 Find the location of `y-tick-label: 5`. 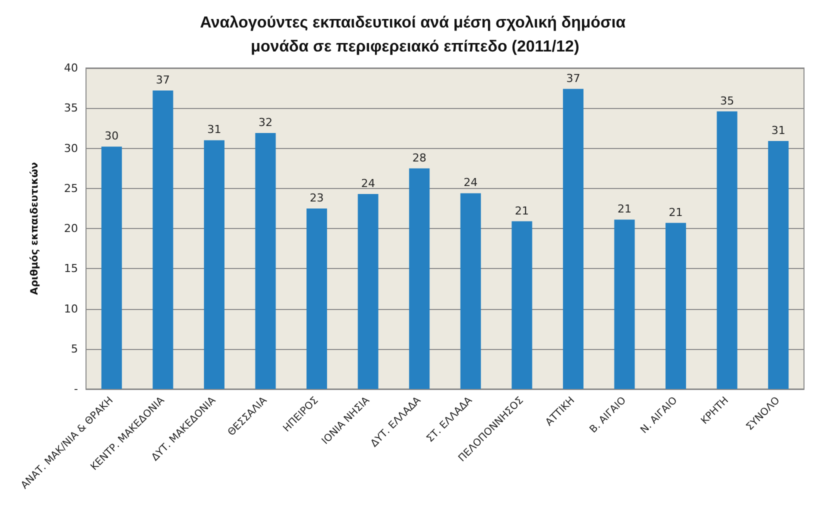

y-tick-label: 5 is located at coordinates (74, 349).